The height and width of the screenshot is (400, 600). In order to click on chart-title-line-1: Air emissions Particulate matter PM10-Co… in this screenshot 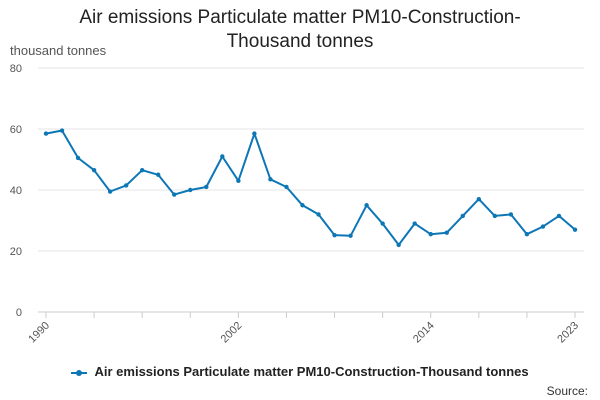, I will do `click(300, 17)`.